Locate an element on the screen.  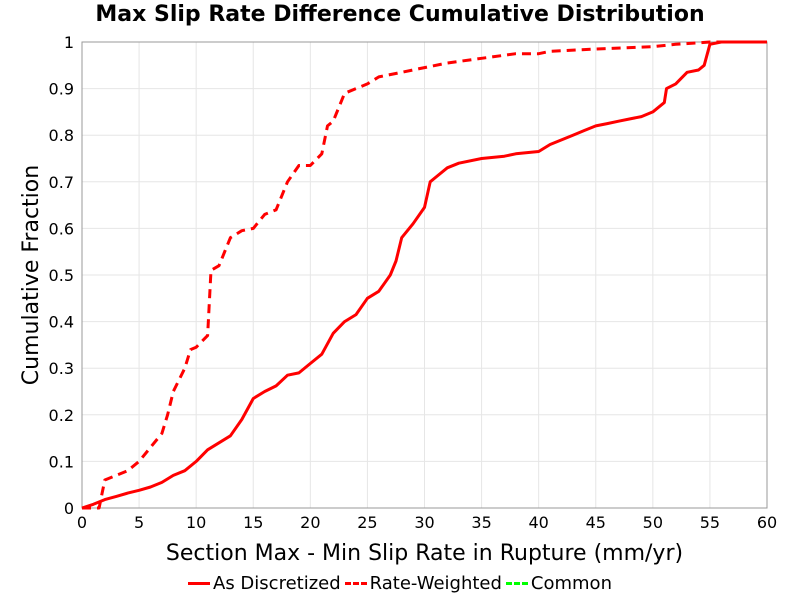
y-tick-label: 0.7 is located at coordinates (61, 182).